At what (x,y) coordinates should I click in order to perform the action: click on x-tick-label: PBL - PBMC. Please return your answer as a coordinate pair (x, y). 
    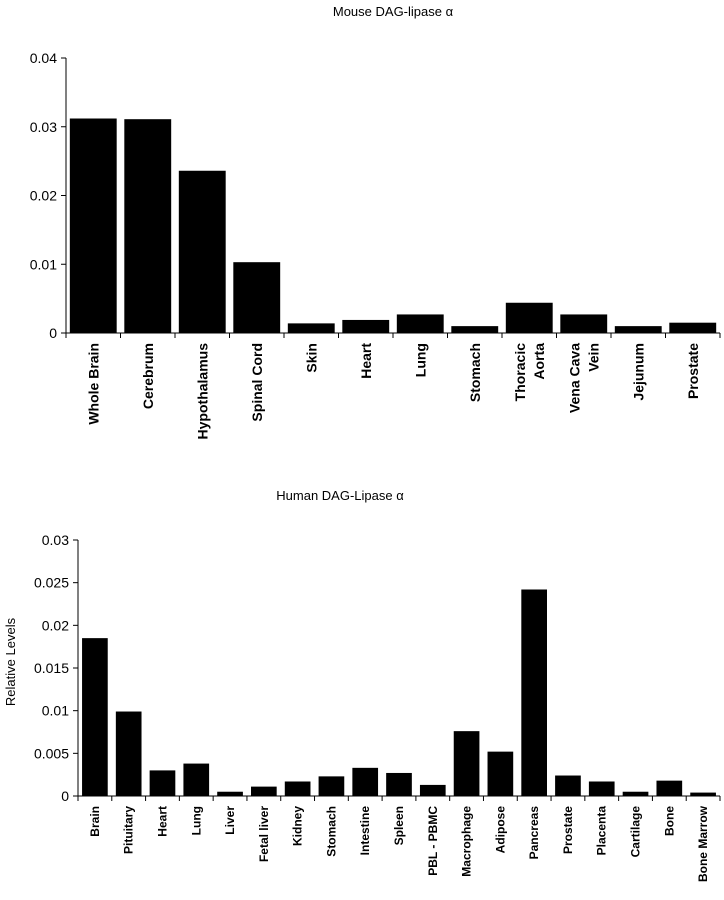
    Looking at the image, I should click on (433, 841).